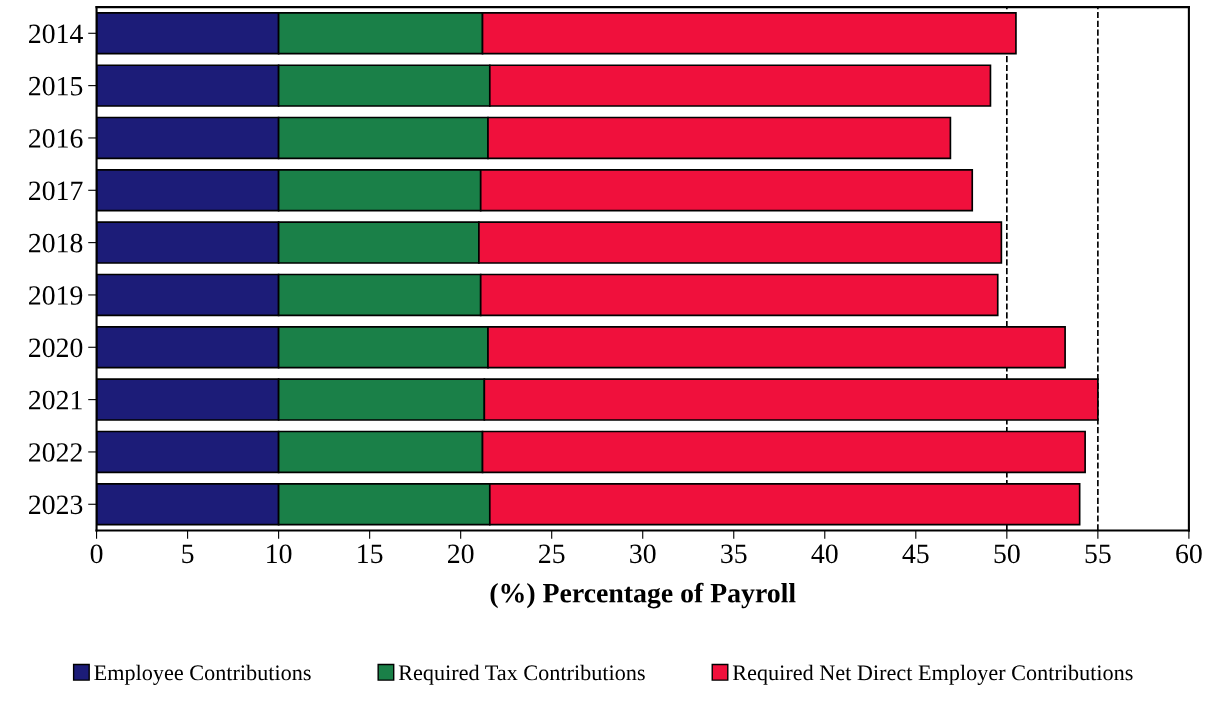  Describe the element at coordinates (279, 554) in the screenshot. I see `x-tick-label: 10` at that location.